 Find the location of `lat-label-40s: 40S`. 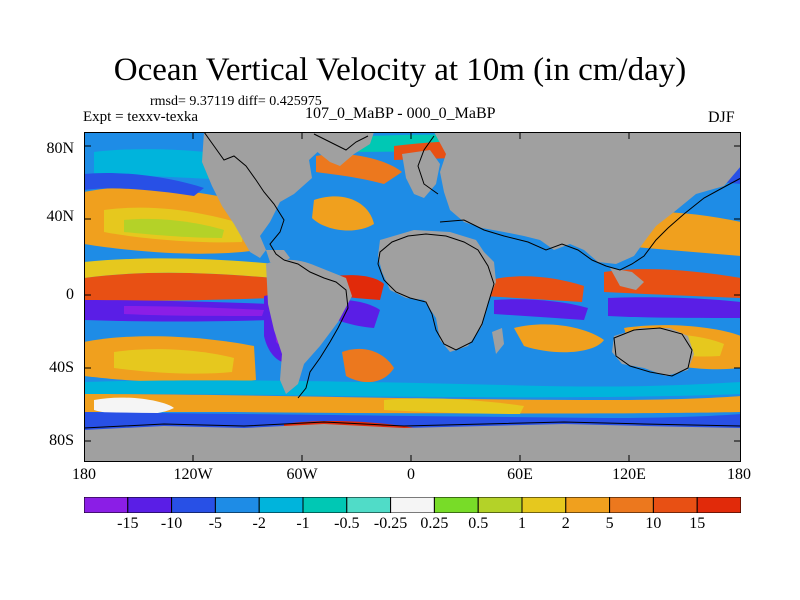

lat-label-40s: 40S is located at coordinates (61, 367).